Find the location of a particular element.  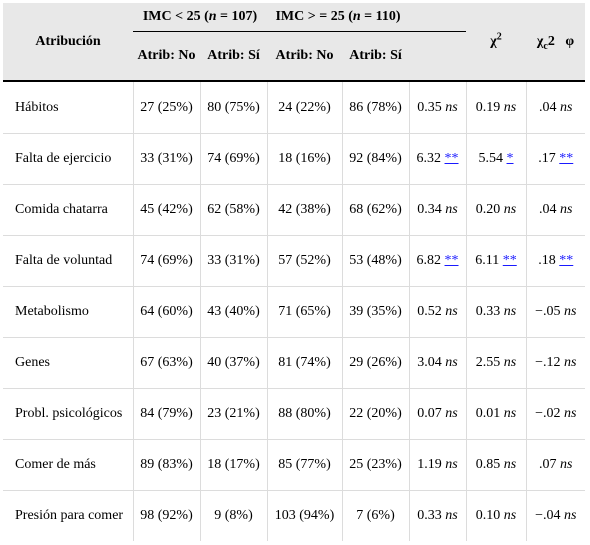

cell-g2-atrib-si: 25 (23%) is located at coordinates (375, 465).